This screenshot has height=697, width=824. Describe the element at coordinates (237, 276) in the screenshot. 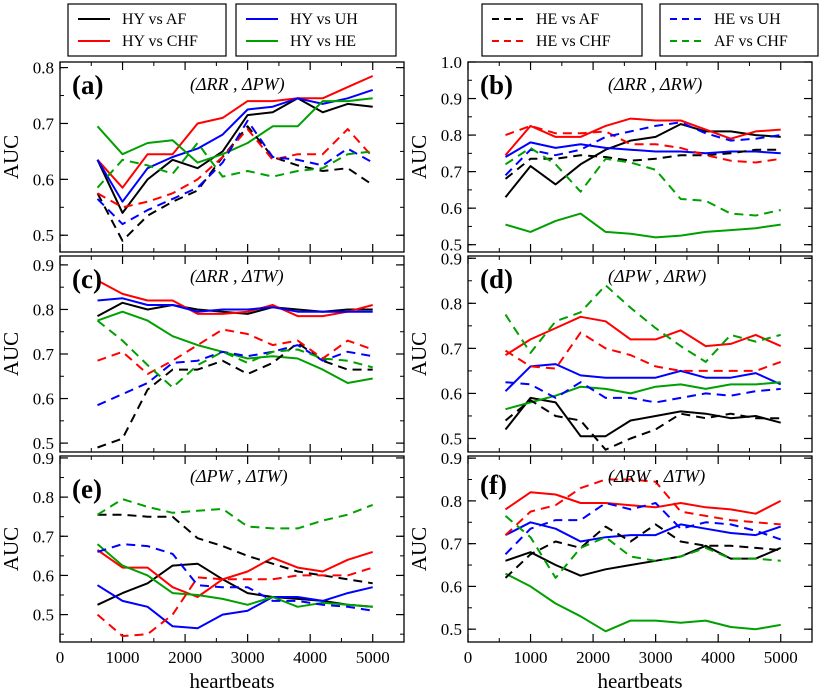

I see `panel-title: (ΔRR , ΔTW)` at that location.